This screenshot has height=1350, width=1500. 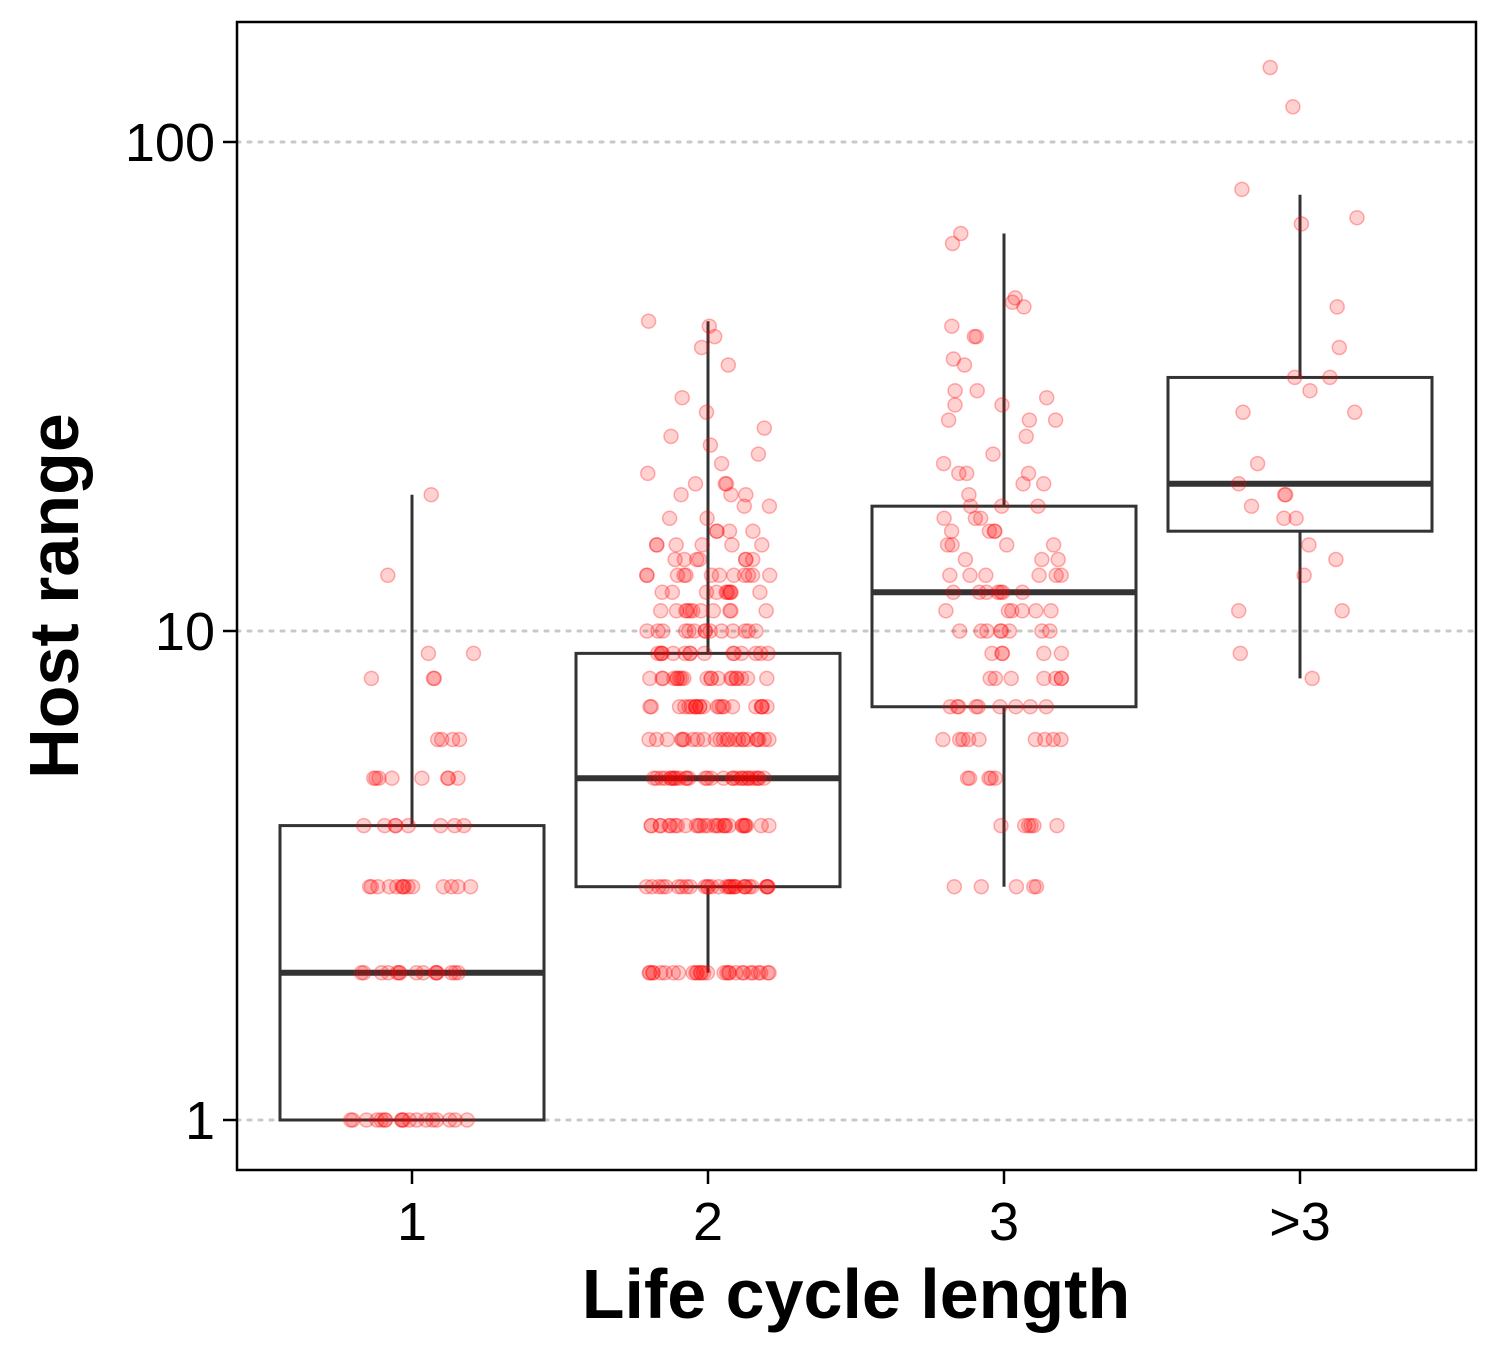 I want to click on box-iqr, so click(x=1004, y=606).